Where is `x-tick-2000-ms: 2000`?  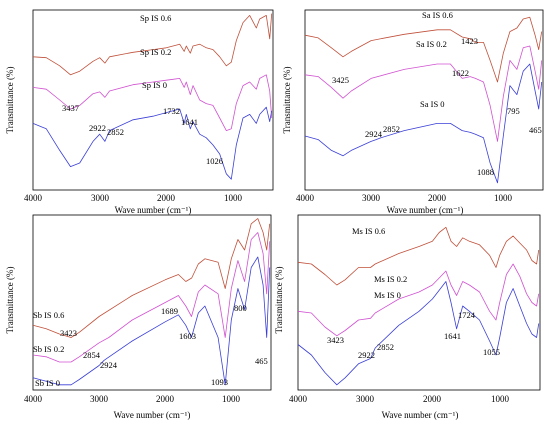 x-tick-2000-ms: 2000 is located at coordinates (432, 399).